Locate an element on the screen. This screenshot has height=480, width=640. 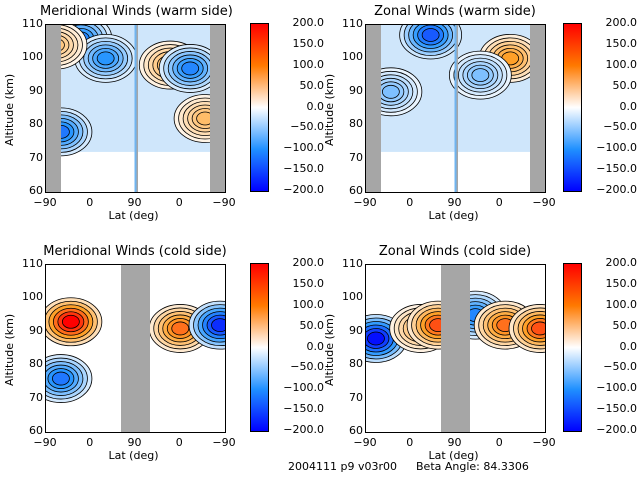
footer-id: 2004111 p9 v03r00 is located at coordinates (342, 466).